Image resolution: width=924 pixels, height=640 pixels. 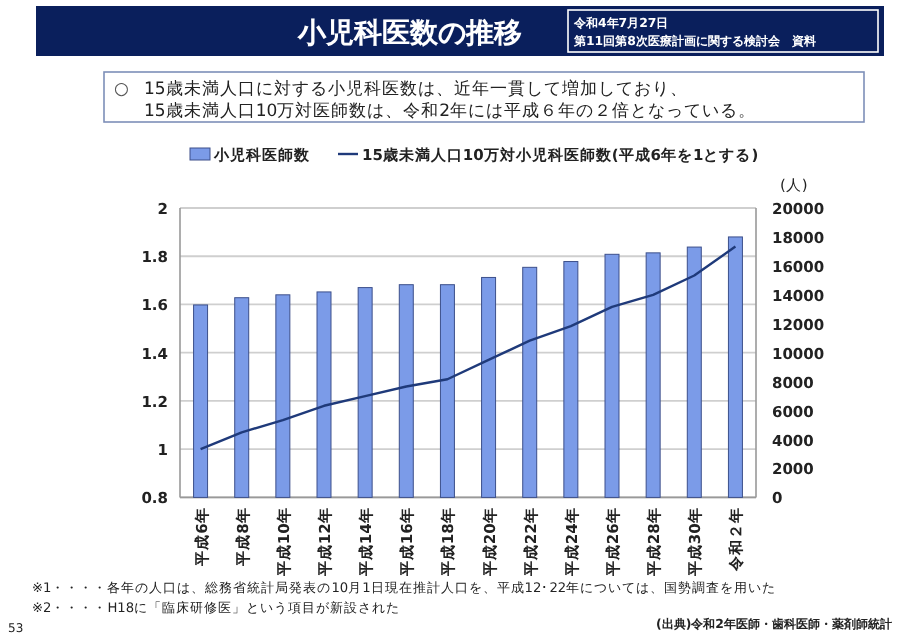 What do you see at coordinates (416, 89) in the screenshot?
I see `text: 15歳未満人口に対する小児科医数は、近年一貫して増加しており、` at bounding box center [416, 89].